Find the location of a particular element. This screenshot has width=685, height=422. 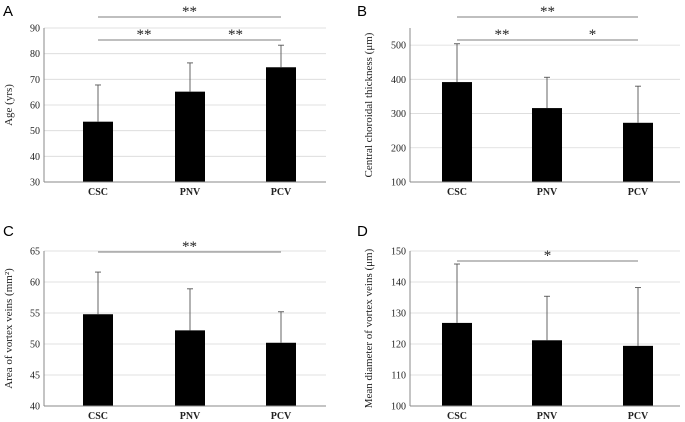

panel-b-letter: B is located at coordinates (362, 11).